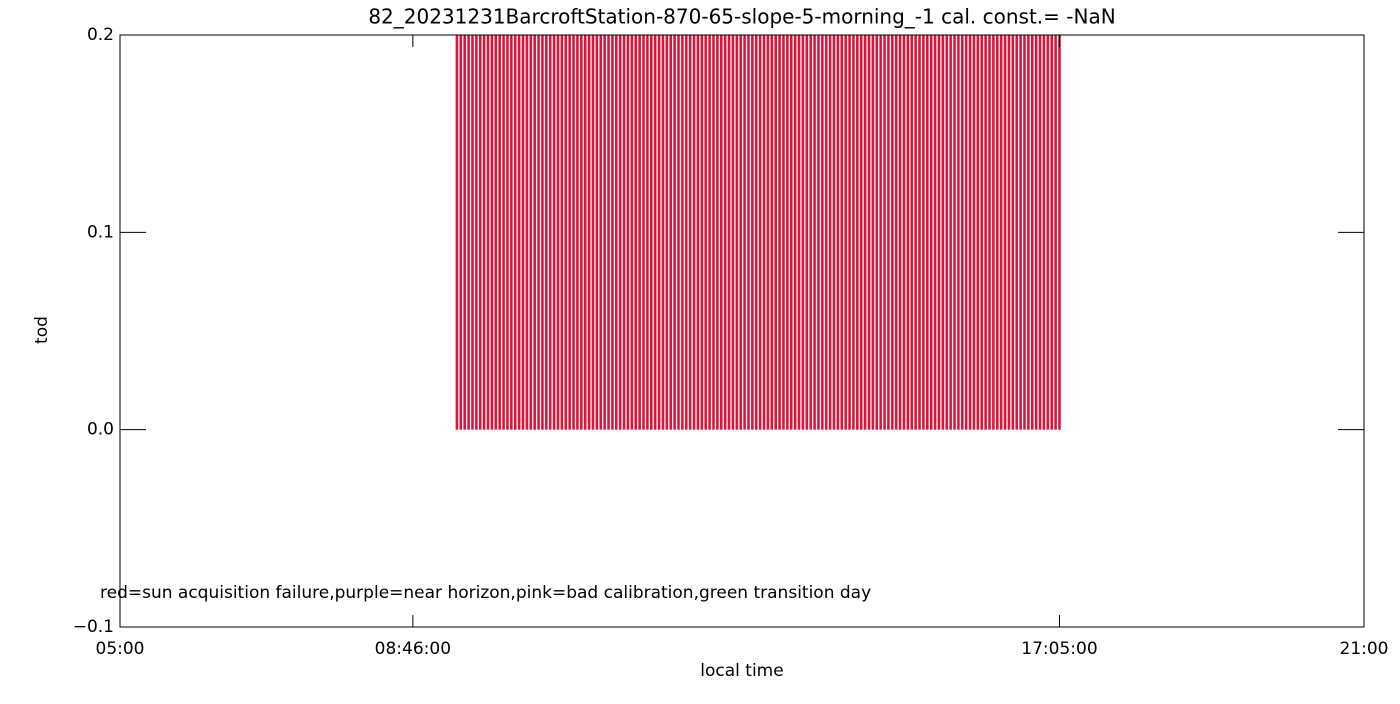  Describe the element at coordinates (42, 330) in the screenshot. I see `y-axis-label: tod` at that location.